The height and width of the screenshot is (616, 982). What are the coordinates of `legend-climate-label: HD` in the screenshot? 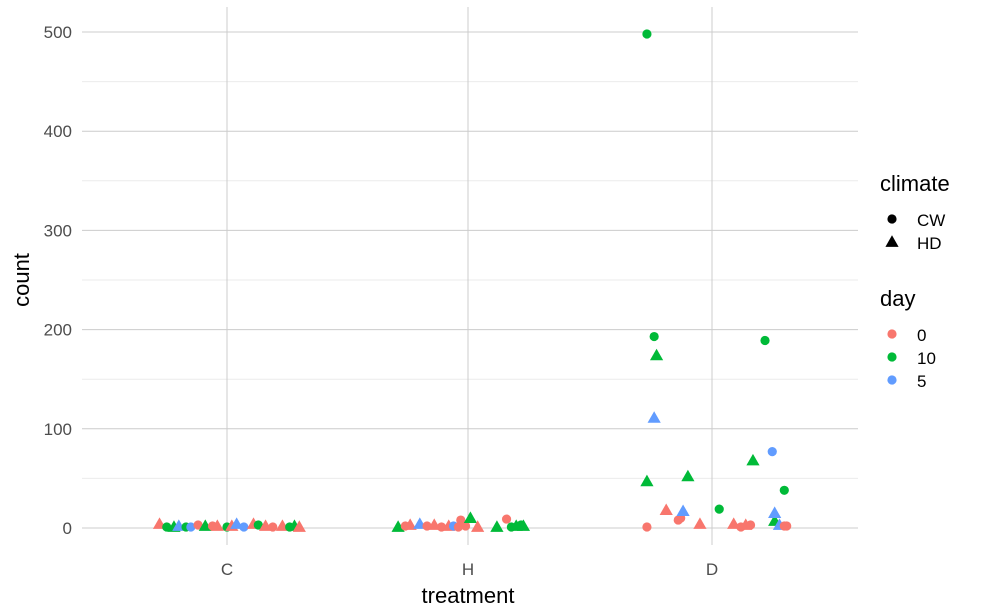 It's located at (929, 243).